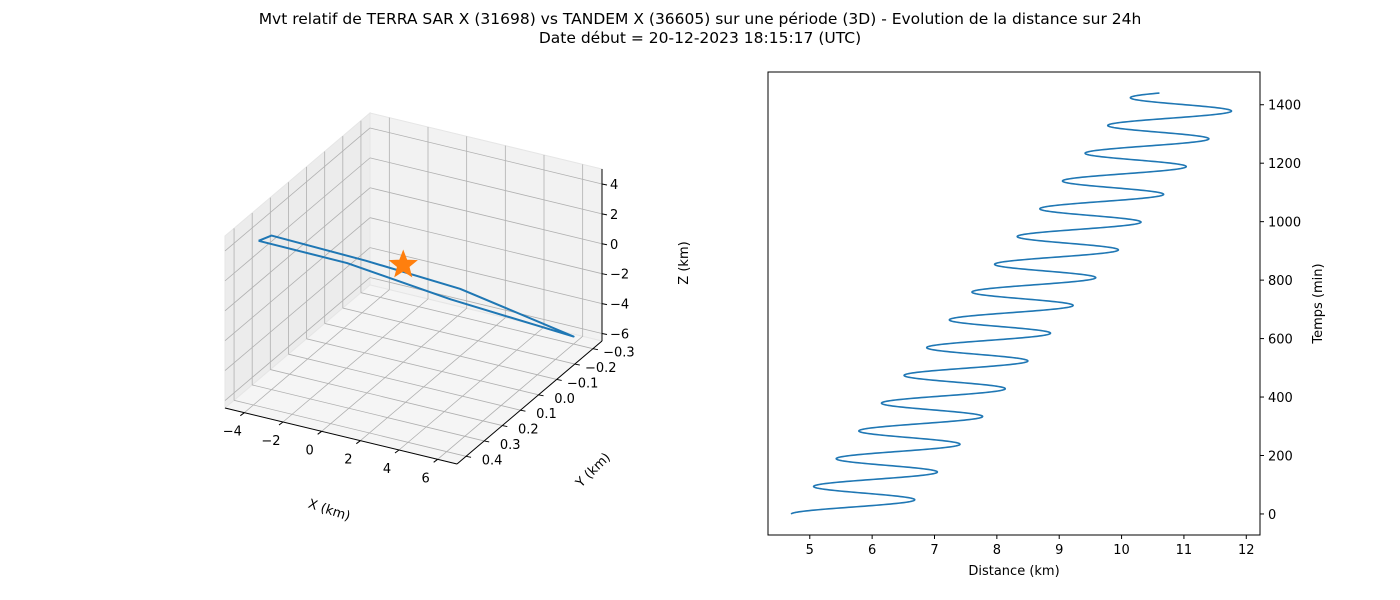 The width and height of the screenshot is (1400, 600). I want to click on x-tick-label: 2, so click(348, 460).